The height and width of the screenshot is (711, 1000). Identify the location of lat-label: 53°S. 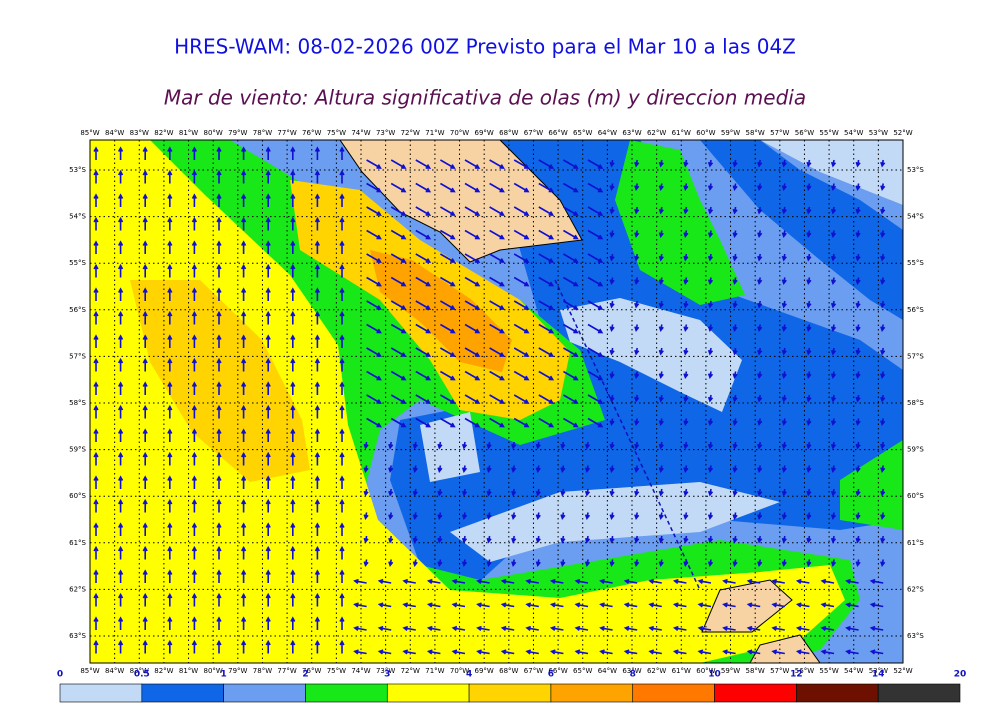
(77, 170).